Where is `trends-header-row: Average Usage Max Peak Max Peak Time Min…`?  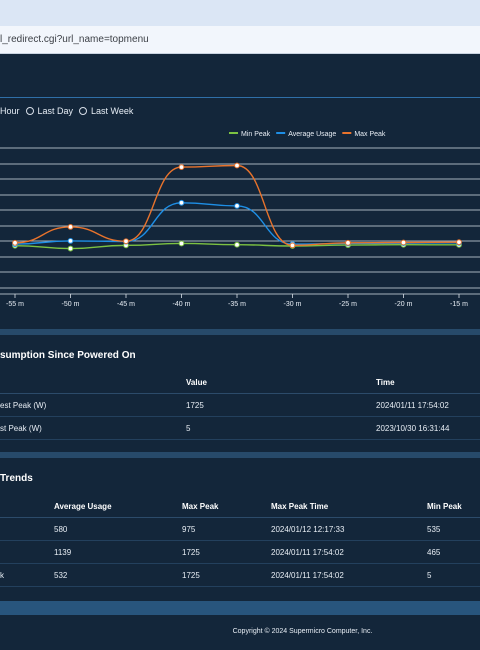
trends-header-row: Average Usage Max Peak Max Peak Time Min… is located at coordinates (240, 507).